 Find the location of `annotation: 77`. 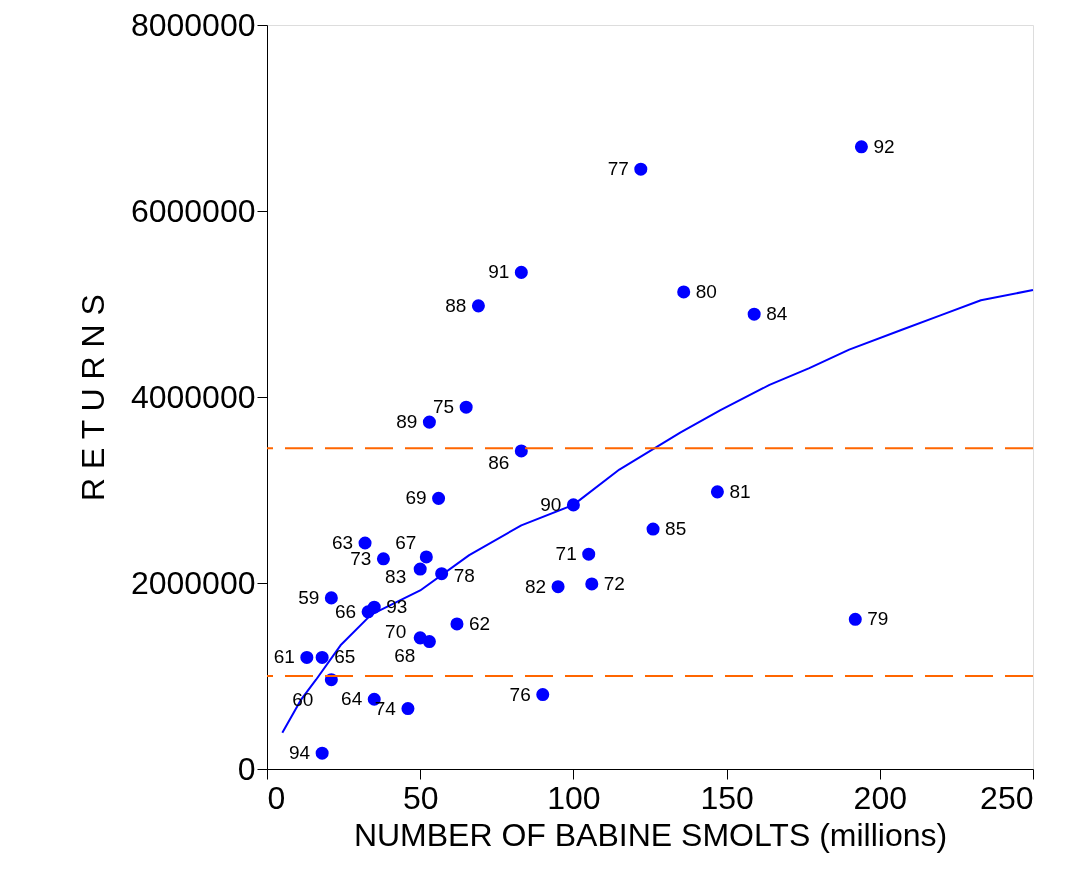

annotation: 77 is located at coordinates (618, 169).